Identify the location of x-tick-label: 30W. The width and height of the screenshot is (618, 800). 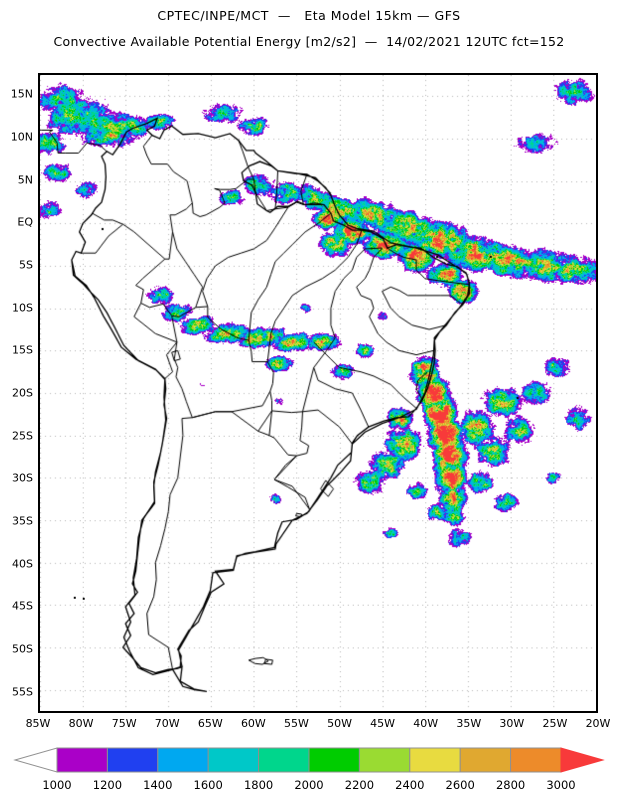
(512, 723).